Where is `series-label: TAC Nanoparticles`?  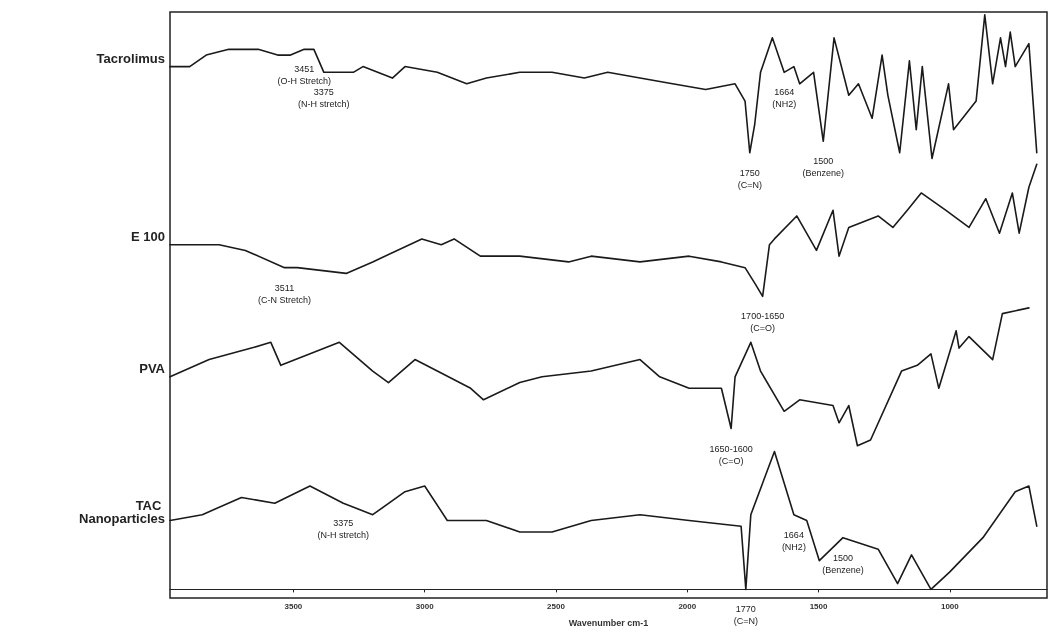
series-label: TAC Nanoparticles is located at coordinates (122, 512).